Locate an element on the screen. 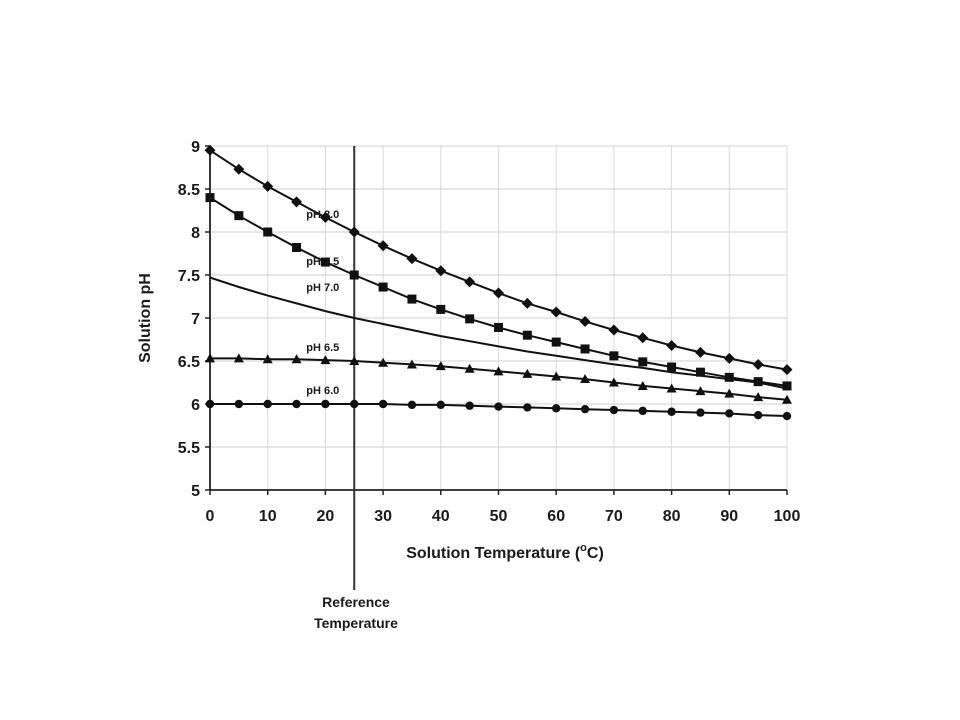 This screenshot has height=720, width=960. x-tick-label: 0 is located at coordinates (210, 516).